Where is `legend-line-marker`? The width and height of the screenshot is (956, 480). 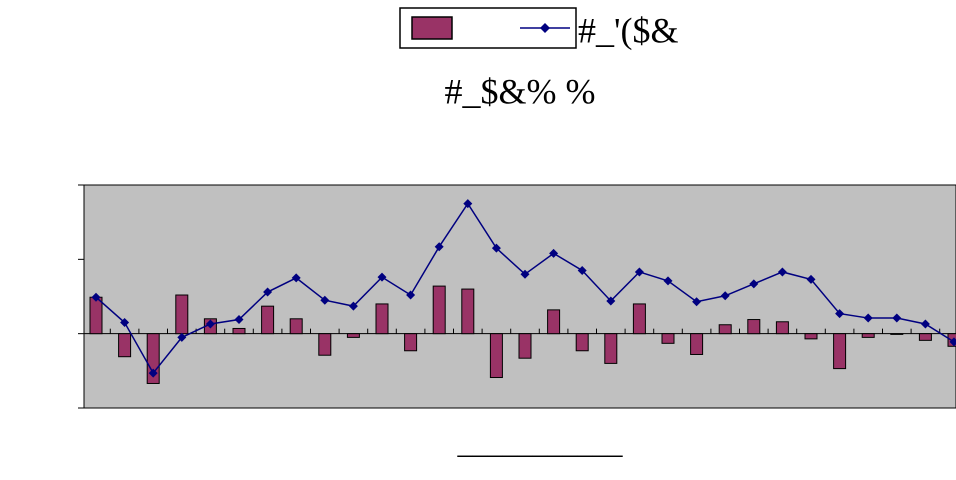
legend-line-marker is located at coordinates (545, 28).